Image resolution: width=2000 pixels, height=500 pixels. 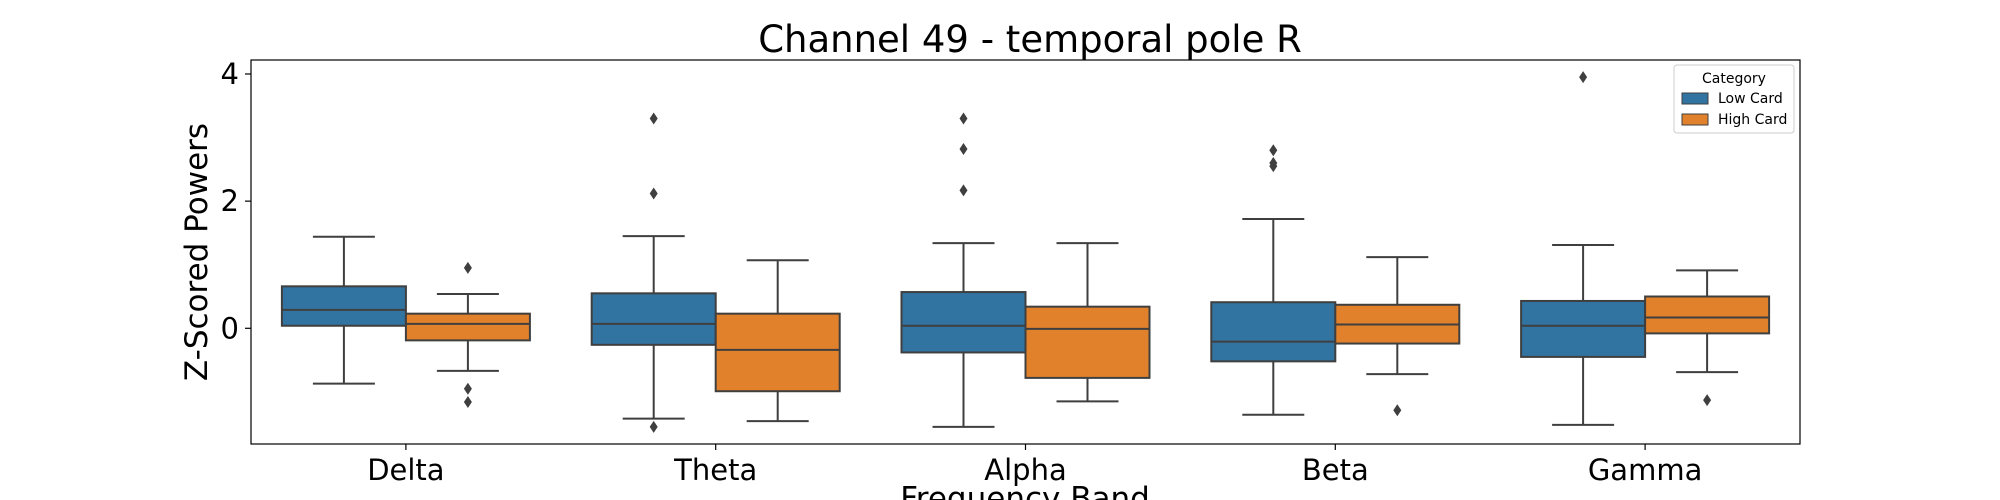 What do you see at coordinates (230, 74) in the screenshot?
I see `y-tick-label: 4` at bounding box center [230, 74].